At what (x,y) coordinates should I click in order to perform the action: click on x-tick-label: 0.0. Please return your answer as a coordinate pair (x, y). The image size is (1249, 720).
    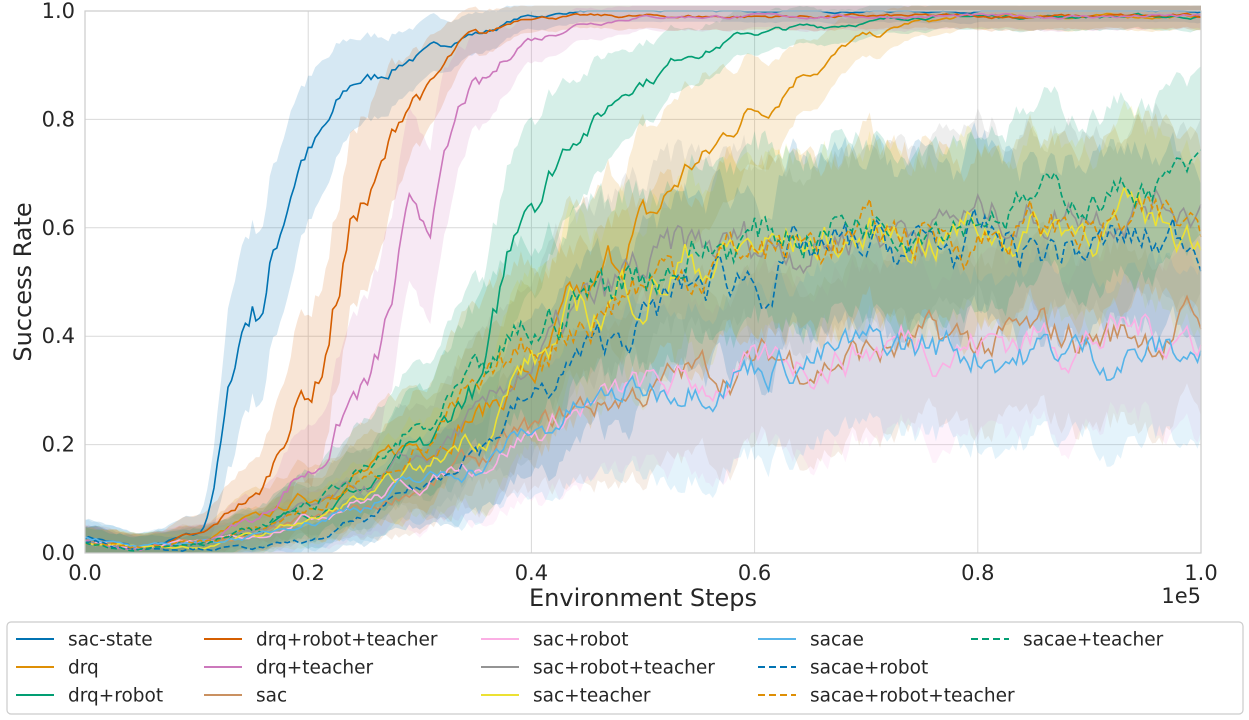
    Looking at the image, I should click on (84, 573).